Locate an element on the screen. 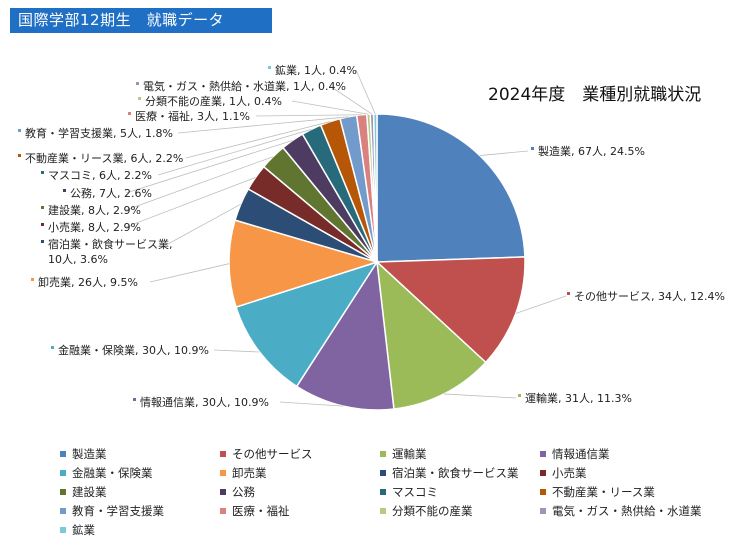  legend-label: 金融業・保険業 is located at coordinates (112, 473).